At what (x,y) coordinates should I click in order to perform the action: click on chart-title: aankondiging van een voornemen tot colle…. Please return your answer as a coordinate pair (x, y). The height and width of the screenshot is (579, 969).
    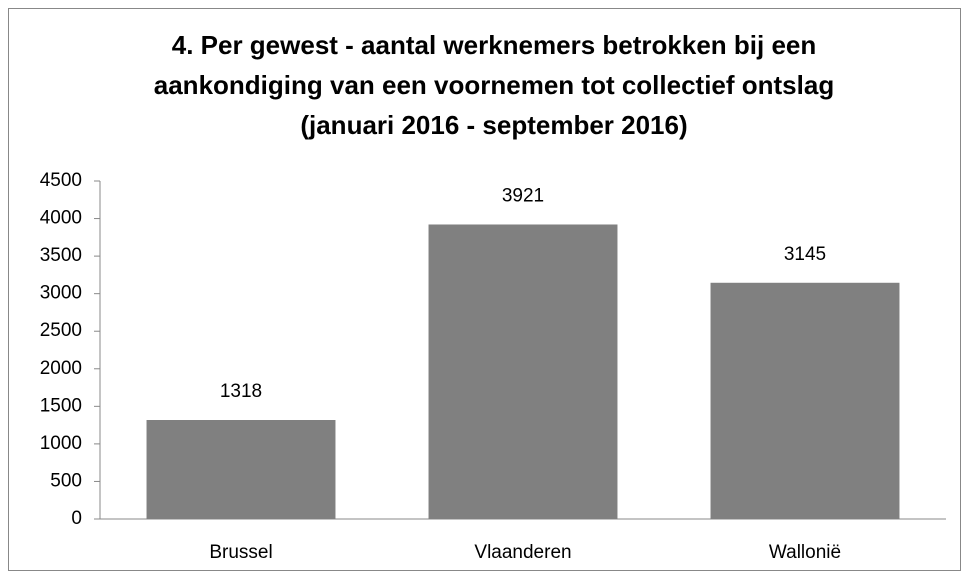
    Looking at the image, I should click on (494, 85).